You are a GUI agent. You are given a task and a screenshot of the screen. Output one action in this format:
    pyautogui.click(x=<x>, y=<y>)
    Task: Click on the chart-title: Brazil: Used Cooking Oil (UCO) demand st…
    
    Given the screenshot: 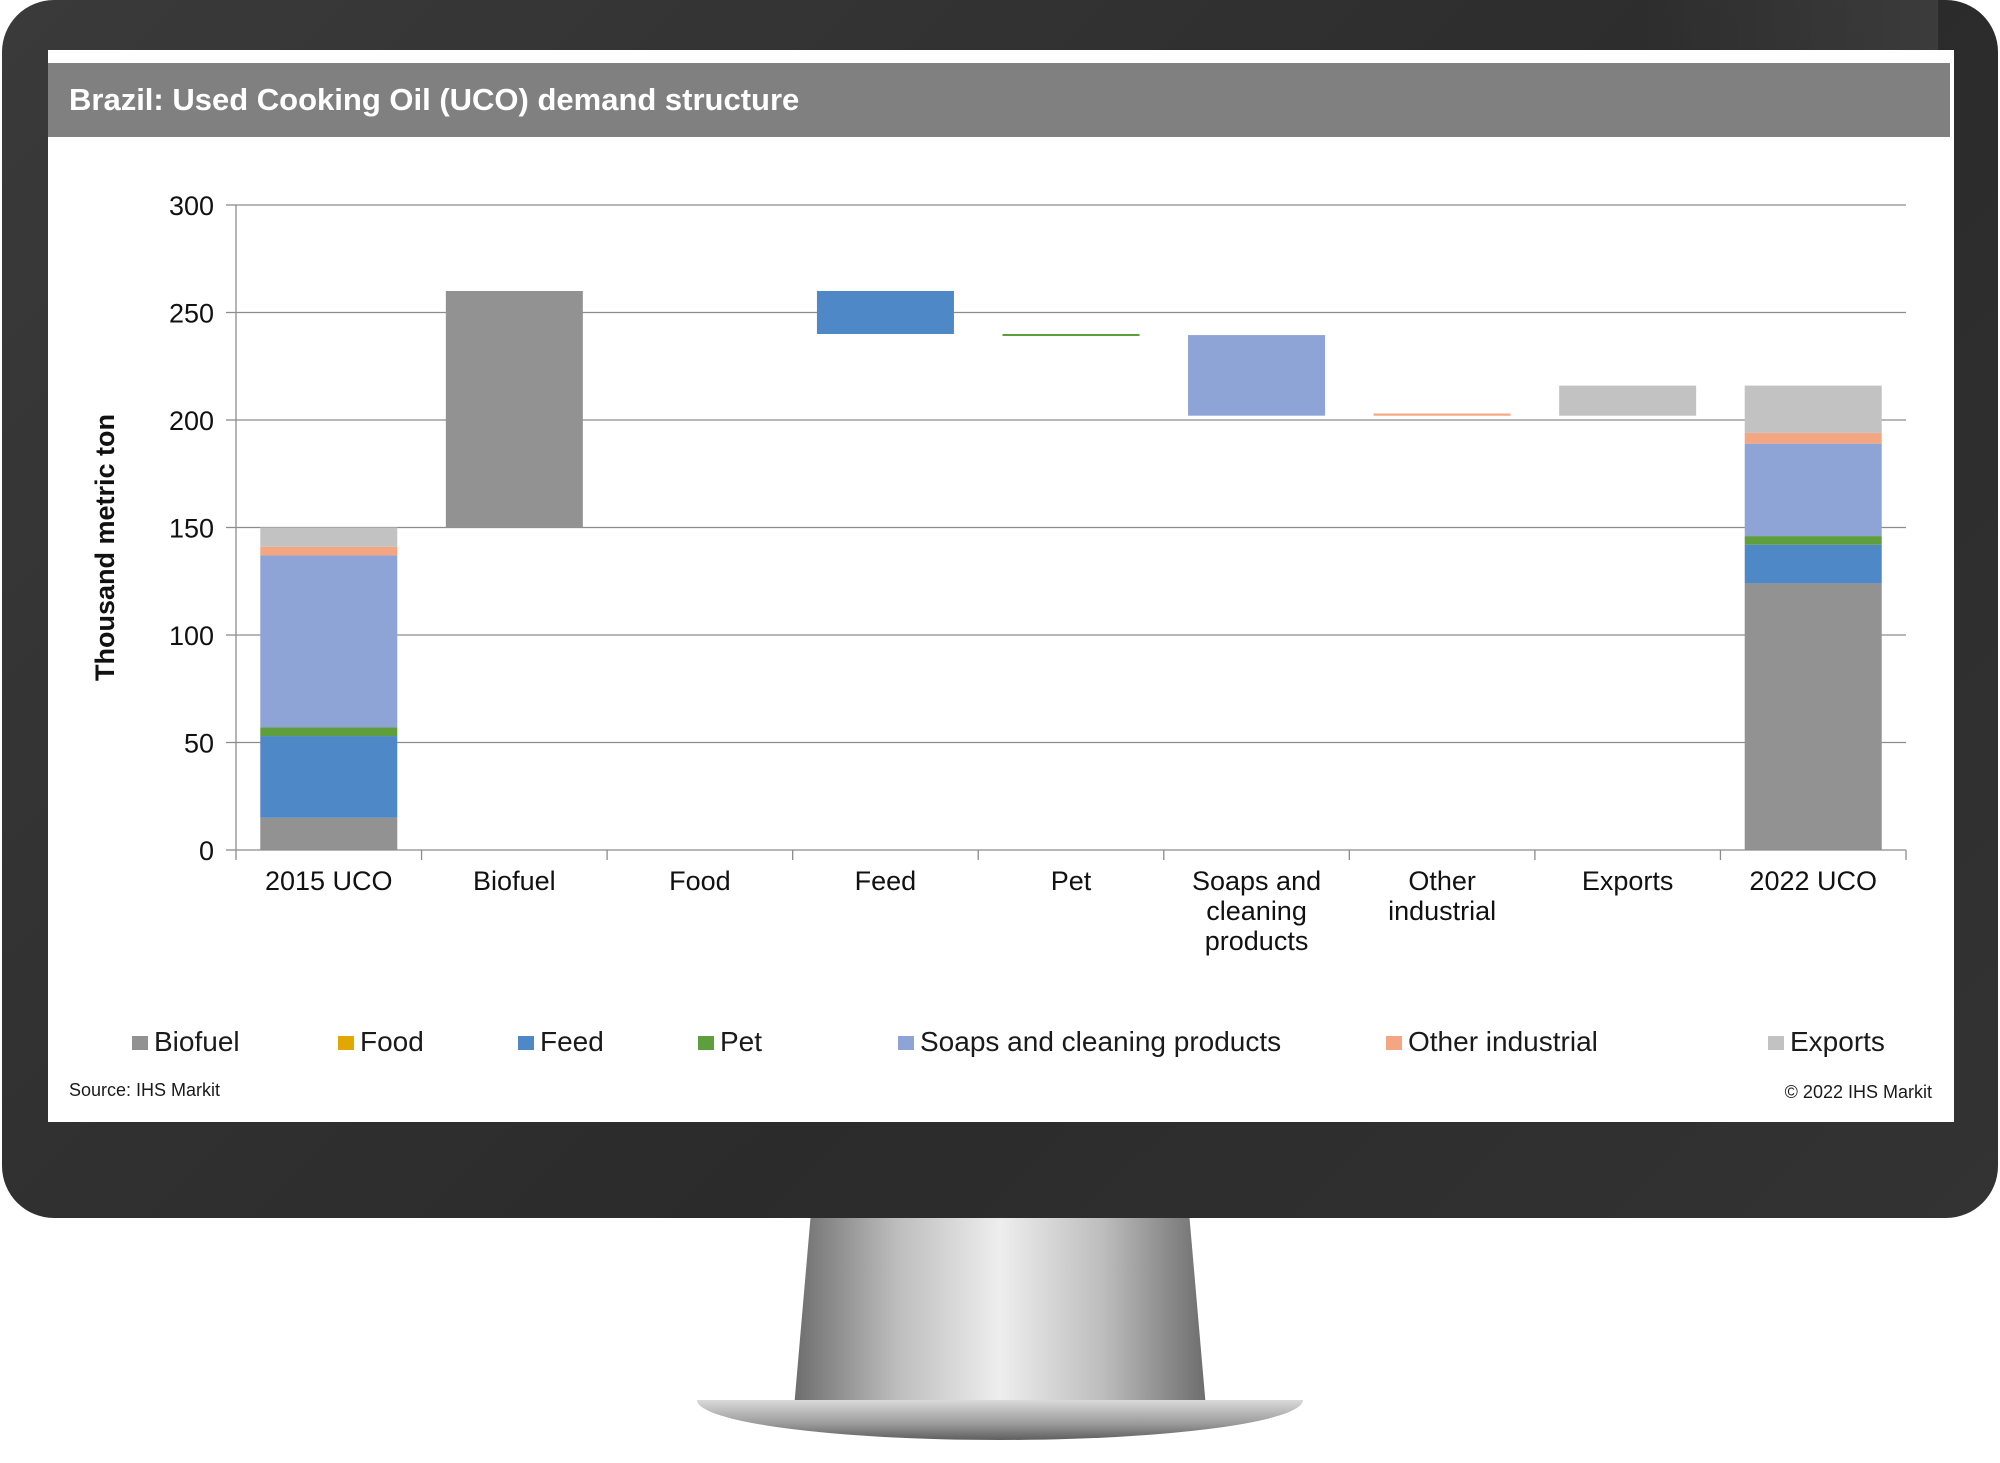 What is the action you would take?
    pyautogui.click(x=434, y=99)
    